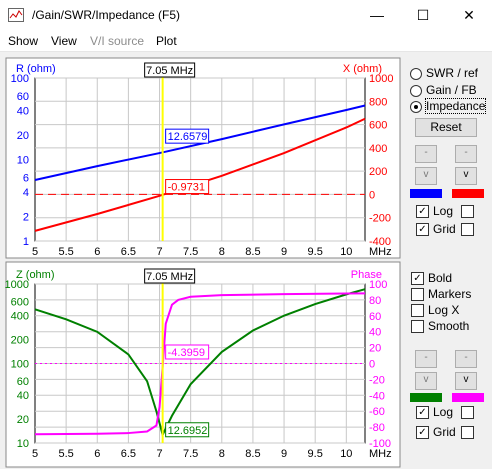 Image resolution: width=492 pixels, height=469 pixels. I want to click on bold-box: ✓, so click(417, 279).